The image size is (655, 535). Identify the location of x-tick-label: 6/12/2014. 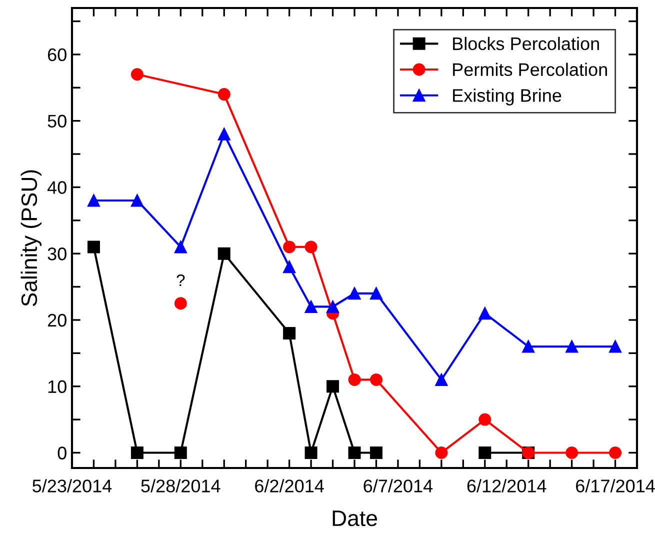
(506, 485).